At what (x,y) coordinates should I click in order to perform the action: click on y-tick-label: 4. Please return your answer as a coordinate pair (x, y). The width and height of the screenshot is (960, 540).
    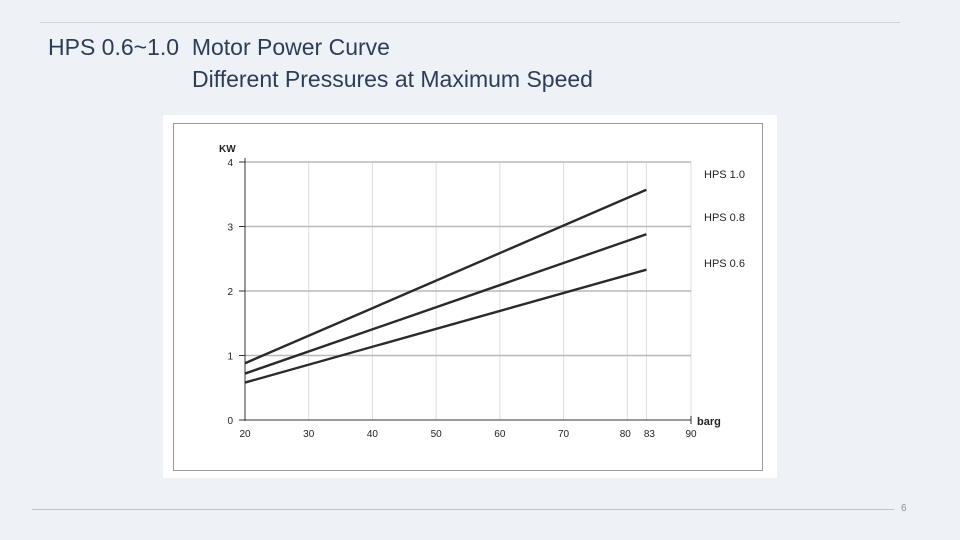
    Looking at the image, I should click on (230, 163).